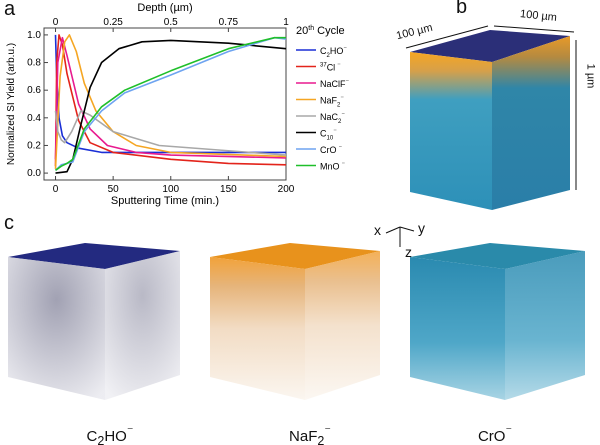  I want to click on legend-entry: C2HO⁻, so click(333, 52).